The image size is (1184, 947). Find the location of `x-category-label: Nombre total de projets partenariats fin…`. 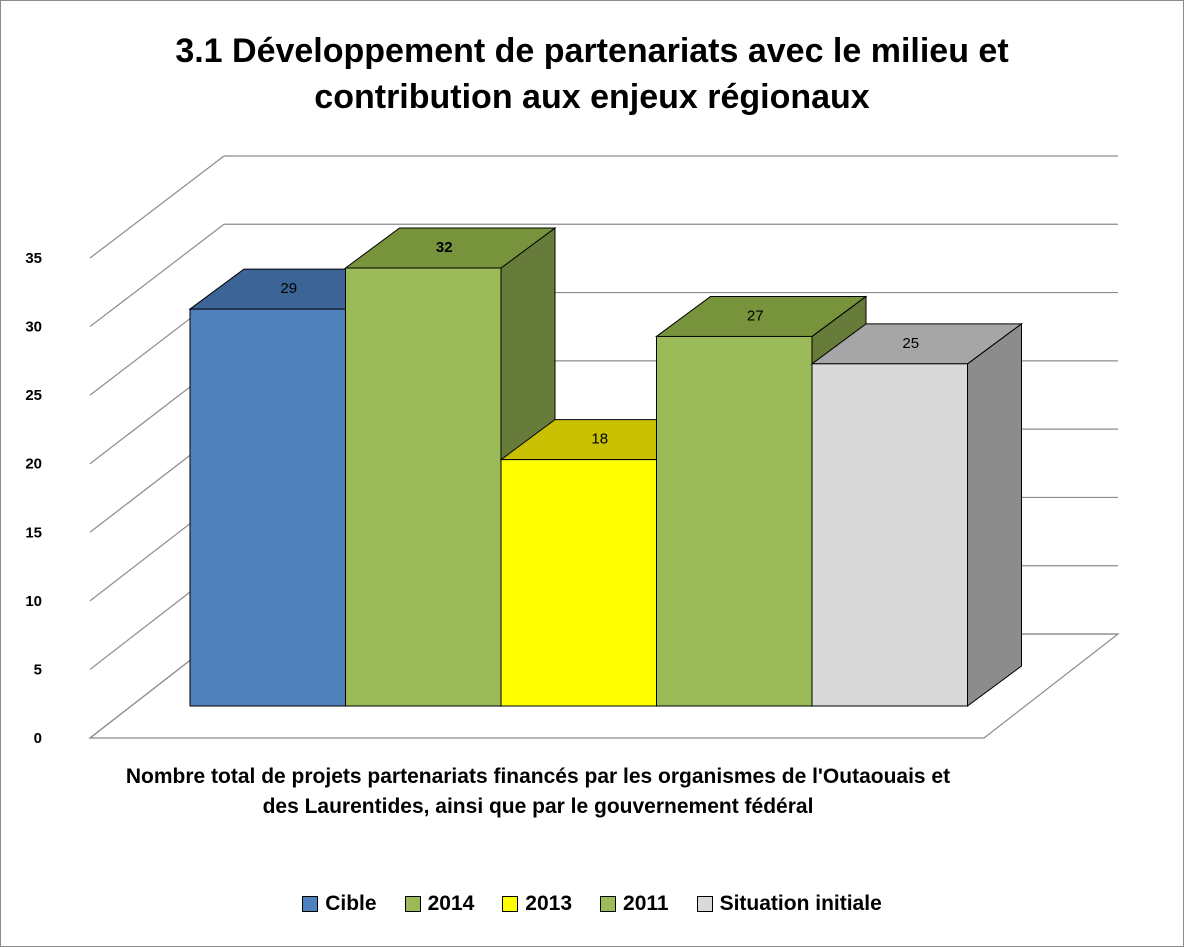

x-category-label: Nombre total de projets partenariats fin… is located at coordinates (538, 791).